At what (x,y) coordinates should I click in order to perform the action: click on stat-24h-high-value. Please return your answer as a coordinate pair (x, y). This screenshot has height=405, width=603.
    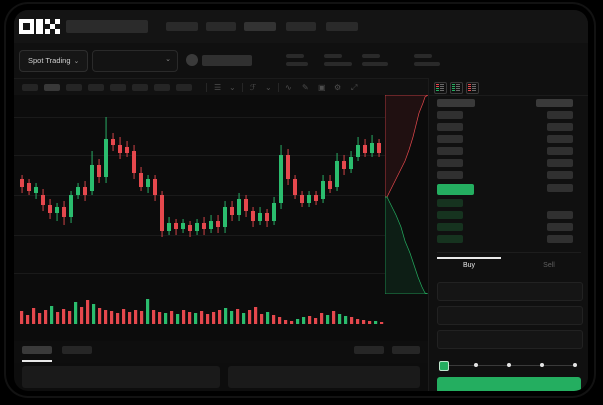
    Looking at the image, I should click on (375, 64).